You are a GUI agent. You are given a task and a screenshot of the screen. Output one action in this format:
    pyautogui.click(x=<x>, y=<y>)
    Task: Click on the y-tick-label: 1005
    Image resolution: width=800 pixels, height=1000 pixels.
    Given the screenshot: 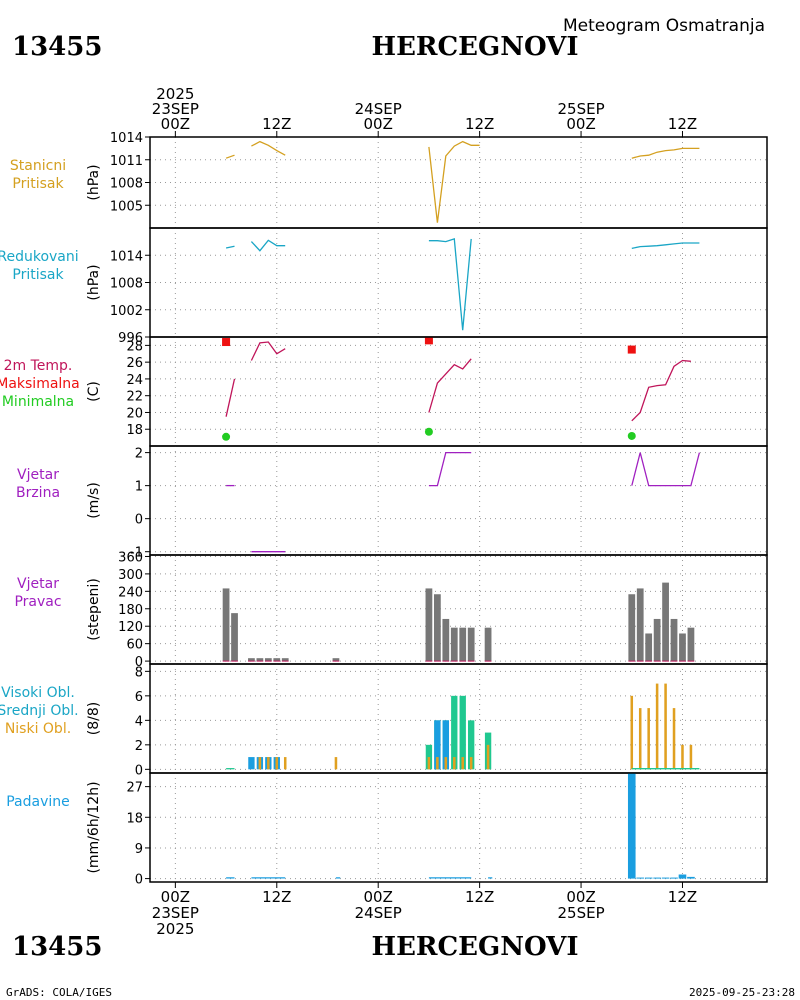 What is the action you would take?
    pyautogui.click(x=126, y=206)
    